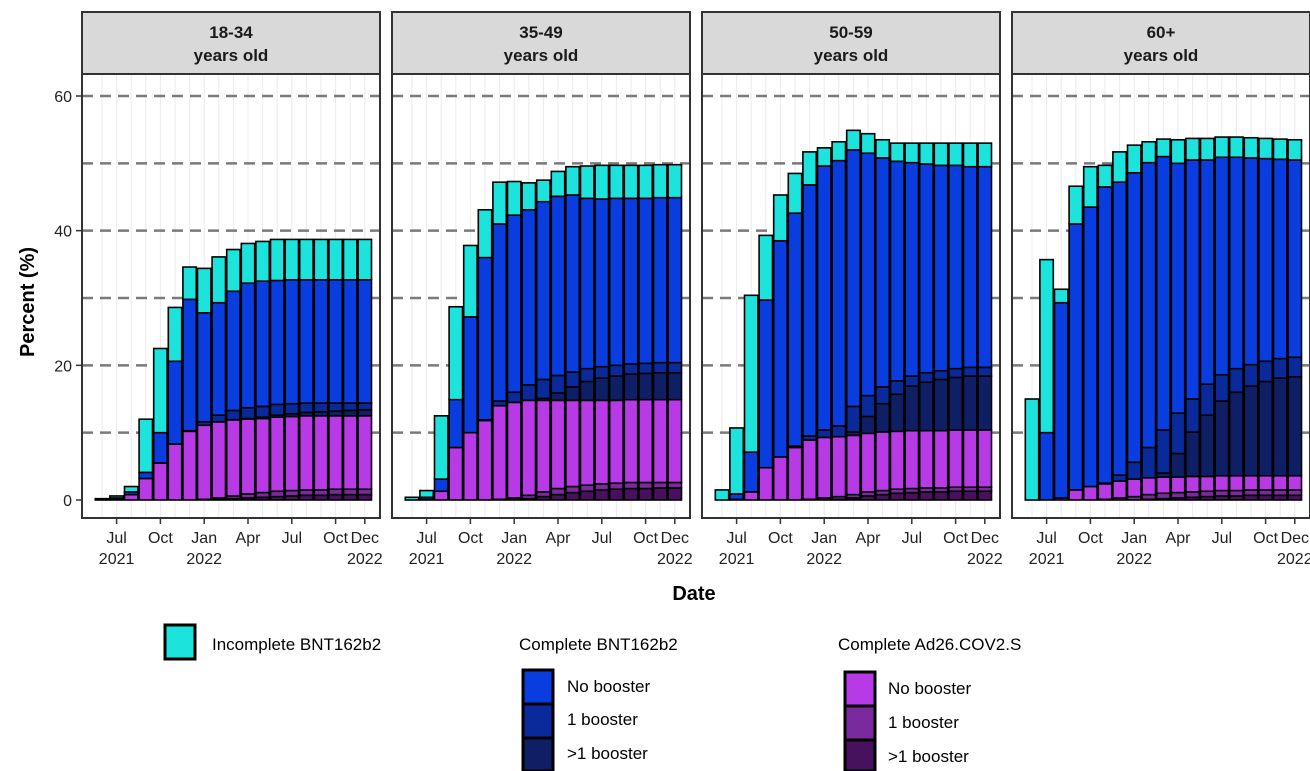 The height and width of the screenshot is (771, 1310). What do you see at coordinates (296, 644) in the screenshot?
I see `legend-label-incomplete: Incomplete BNT162b2` at bounding box center [296, 644].